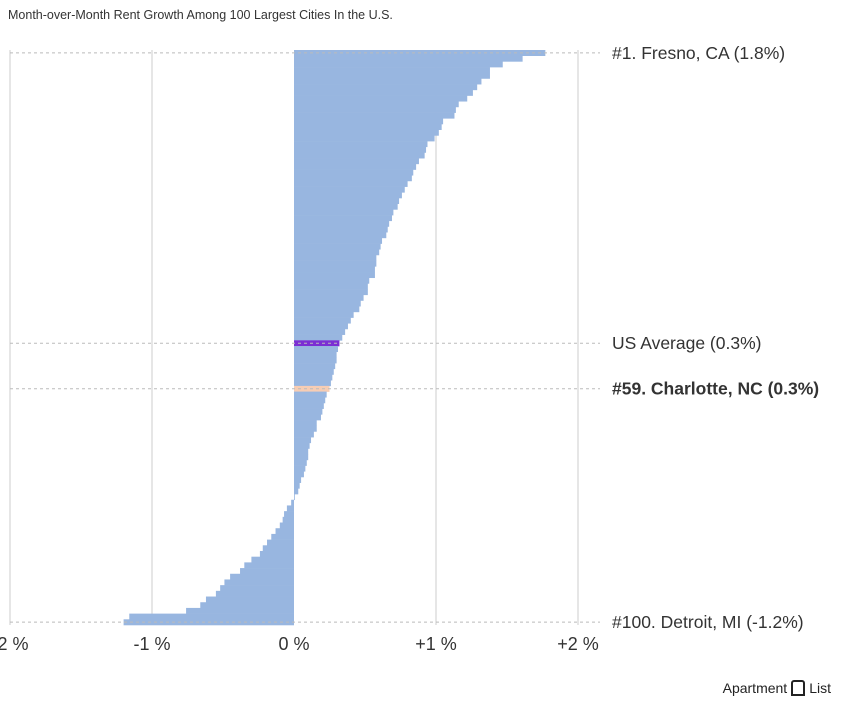  What do you see at coordinates (798, 688) in the screenshot?
I see `logo-mark-icon` at bounding box center [798, 688].